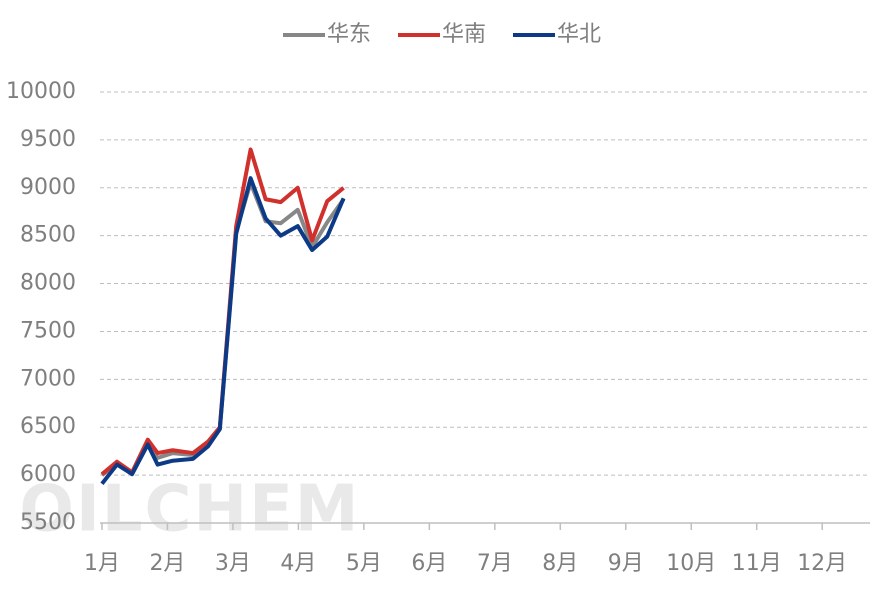  I want to click on y-tick-label: 6500, so click(48, 426).